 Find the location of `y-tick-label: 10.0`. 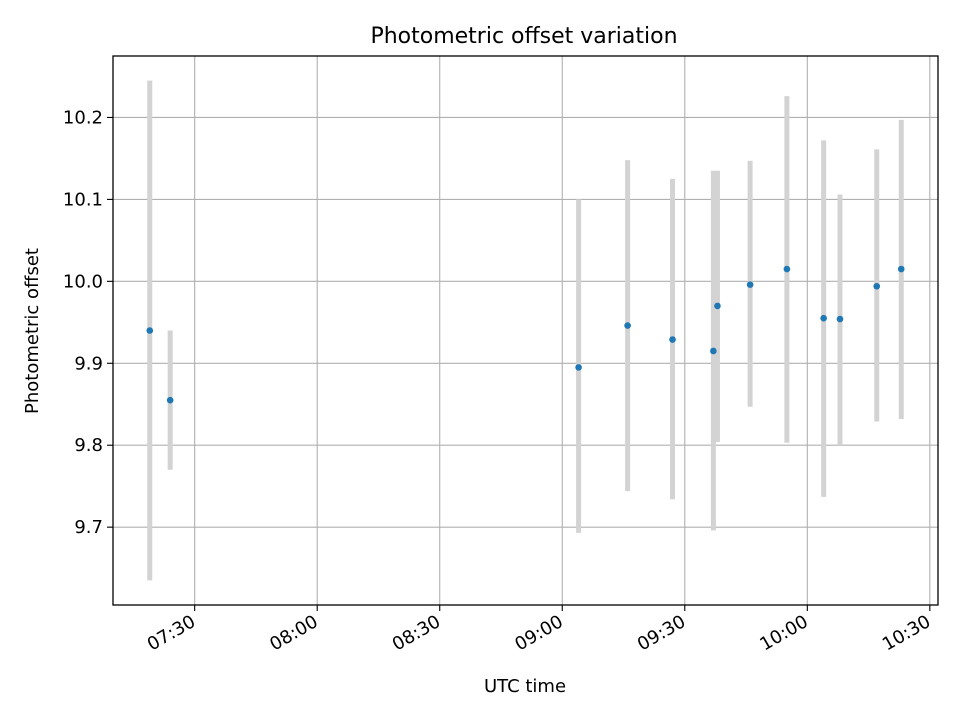

y-tick-label: 10.0 is located at coordinates (83, 281).